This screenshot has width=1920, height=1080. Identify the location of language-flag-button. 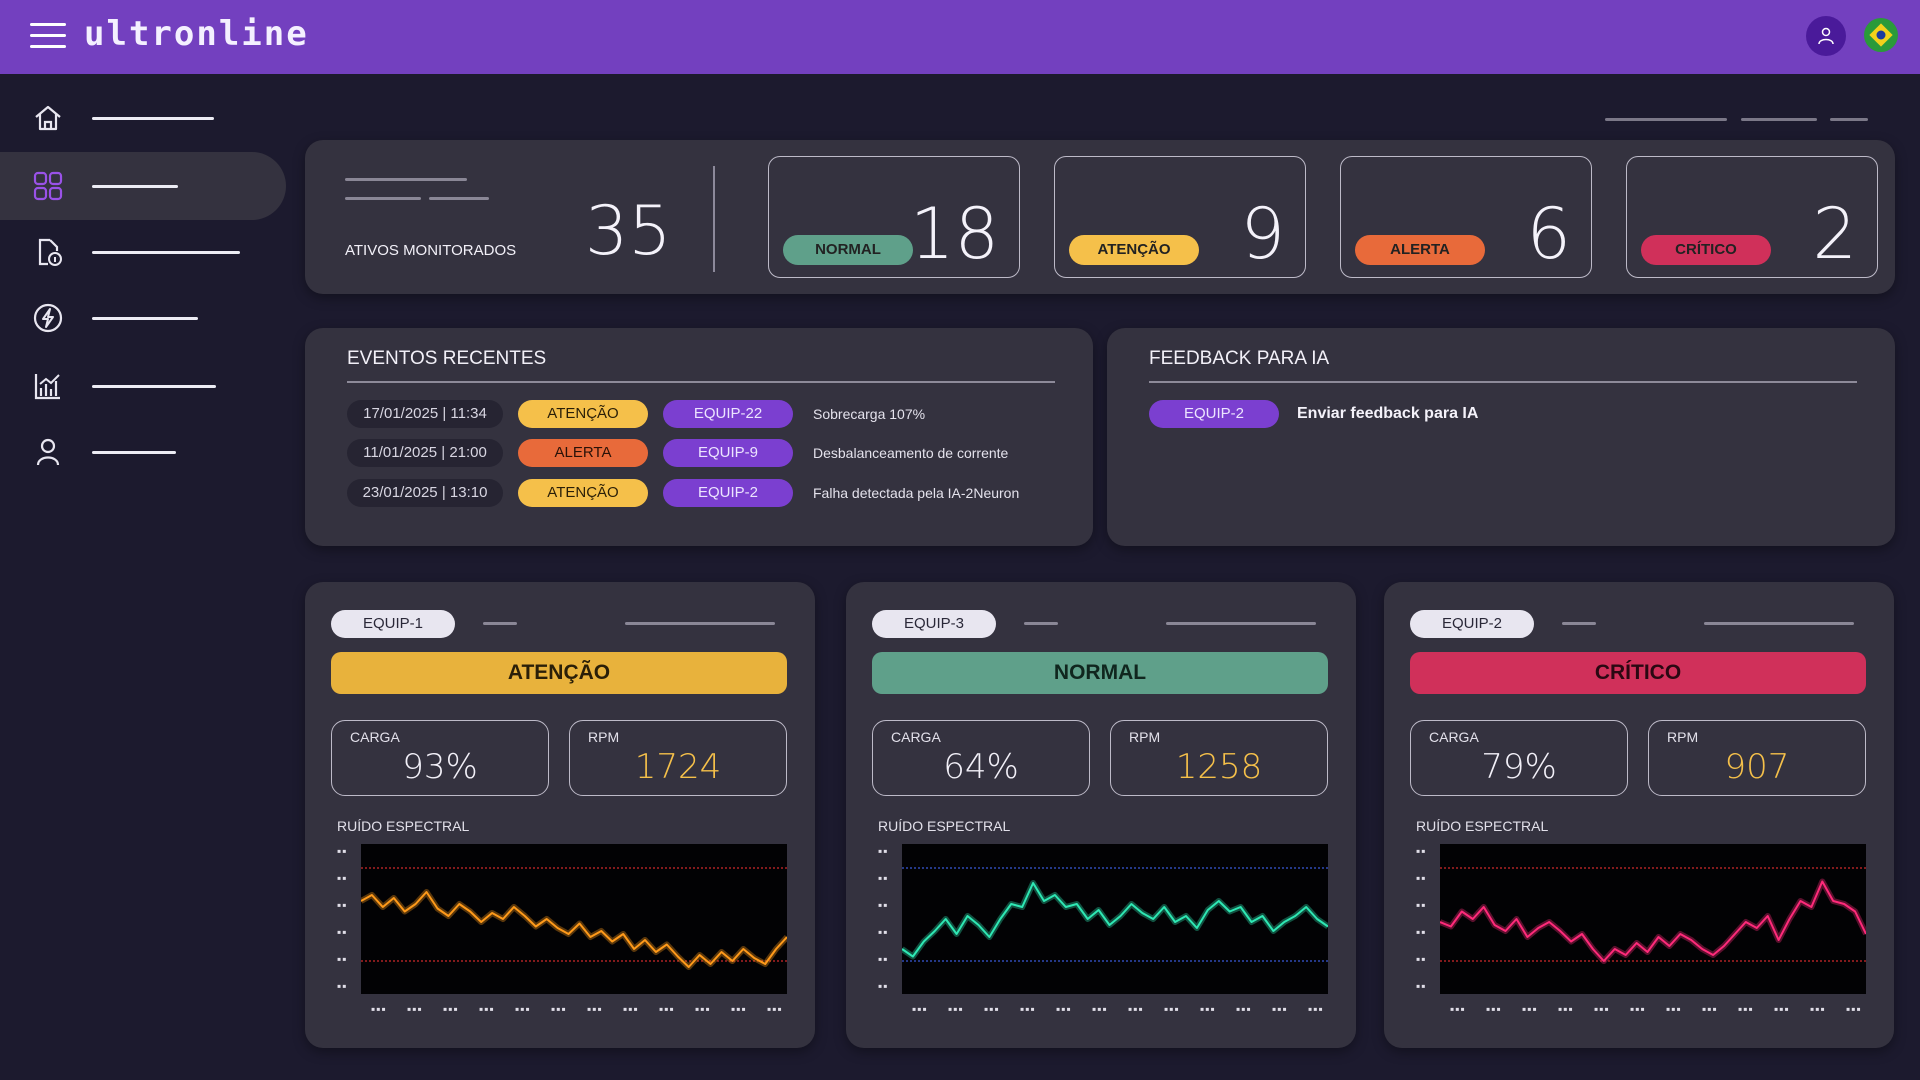
(1881, 35).